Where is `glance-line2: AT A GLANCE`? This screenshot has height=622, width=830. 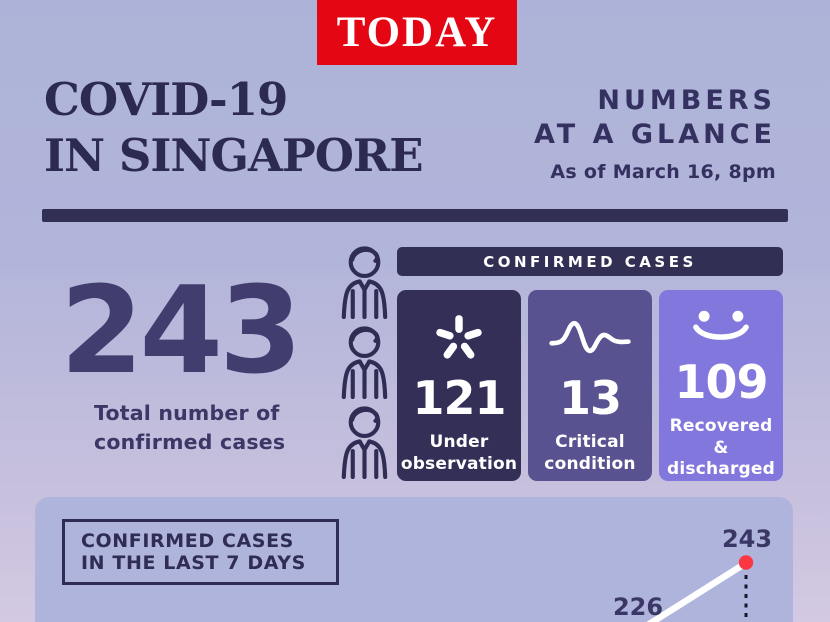 glance-line2: AT A GLANCE is located at coordinates (654, 134).